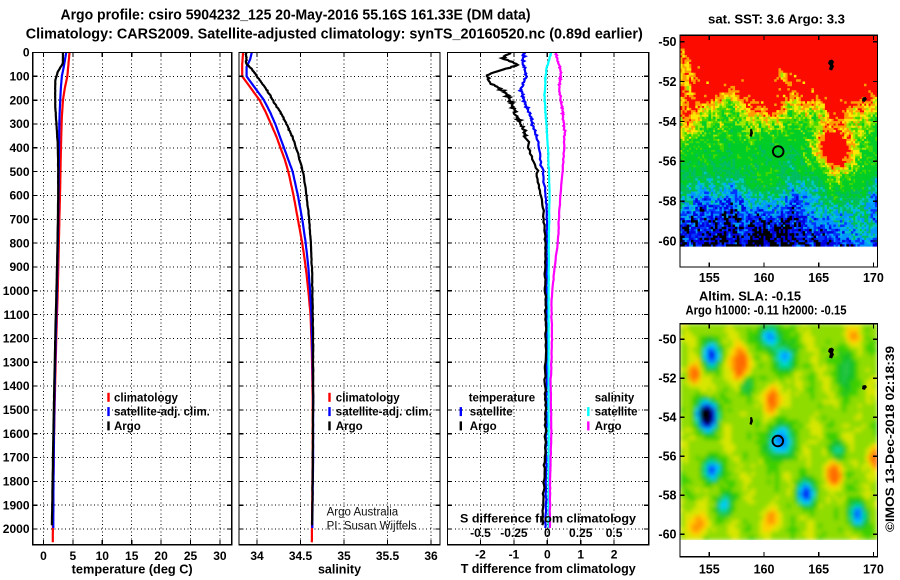 The width and height of the screenshot is (900, 580). What do you see at coordinates (103, 556) in the screenshot?
I see `svg-text: 10` at bounding box center [103, 556].